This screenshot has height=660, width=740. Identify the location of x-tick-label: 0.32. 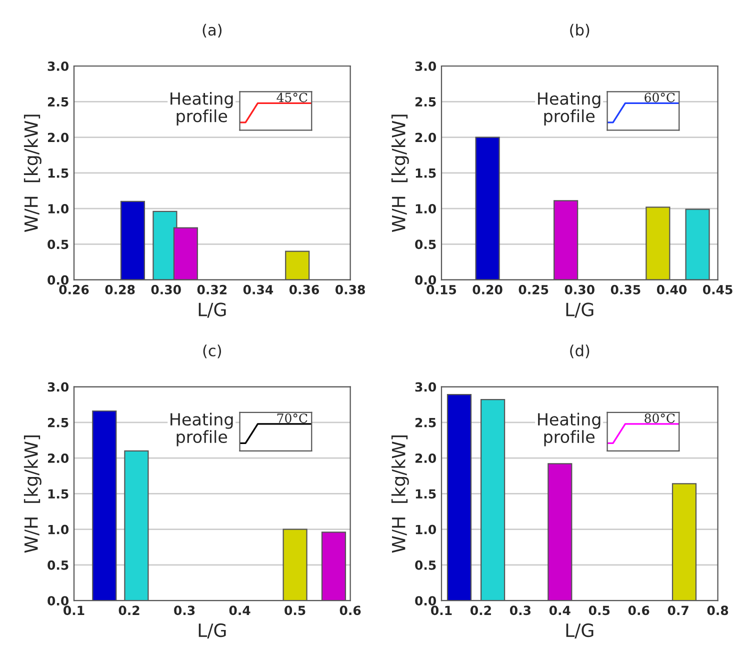
(211, 289).